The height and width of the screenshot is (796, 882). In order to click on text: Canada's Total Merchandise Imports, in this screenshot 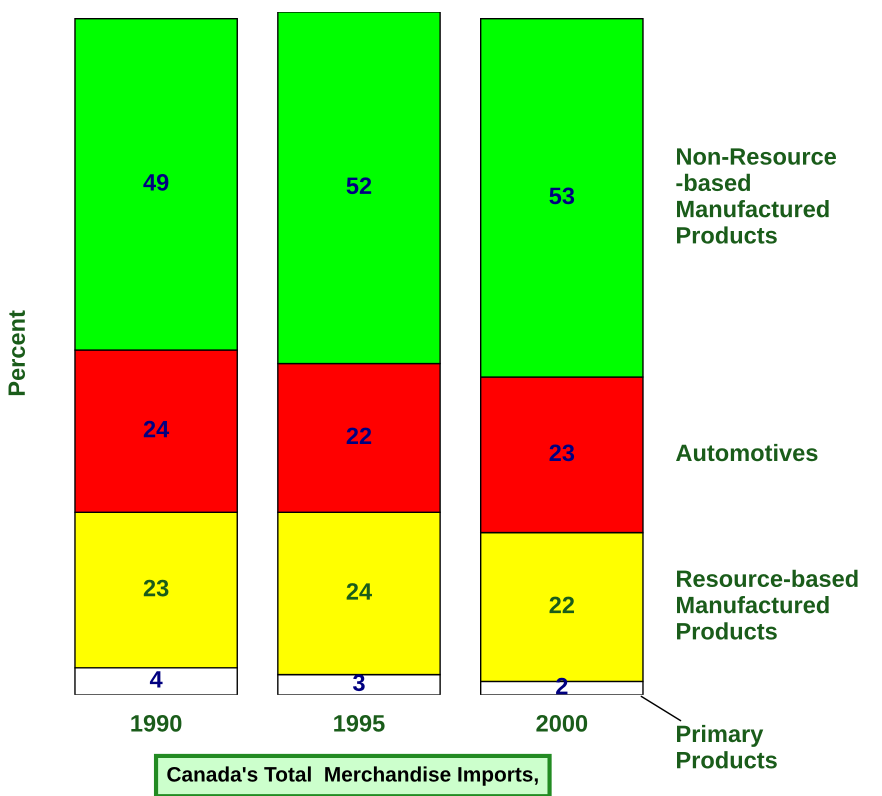, I will do `click(352, 776)`.